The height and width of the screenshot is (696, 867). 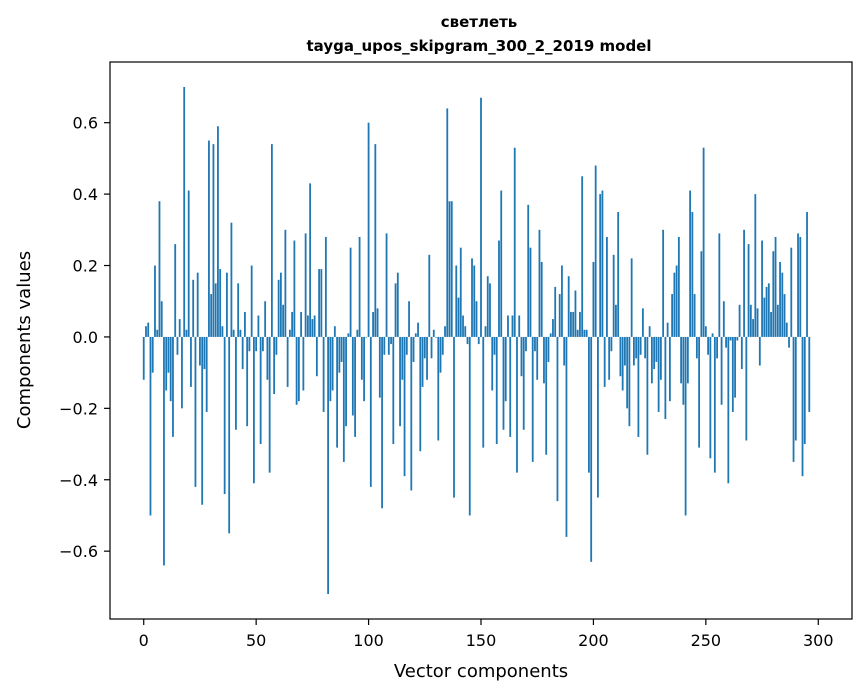 What do you see at coordinates (593, 640) in the screenshot?
I see `x-tick-label: 200` at bounding box center [593, 640].